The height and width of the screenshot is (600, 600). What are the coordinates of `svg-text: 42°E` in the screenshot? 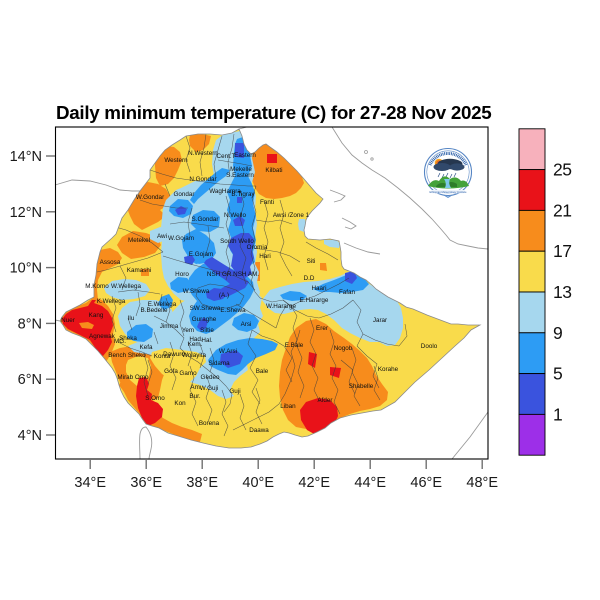 It's located at (314, 483).